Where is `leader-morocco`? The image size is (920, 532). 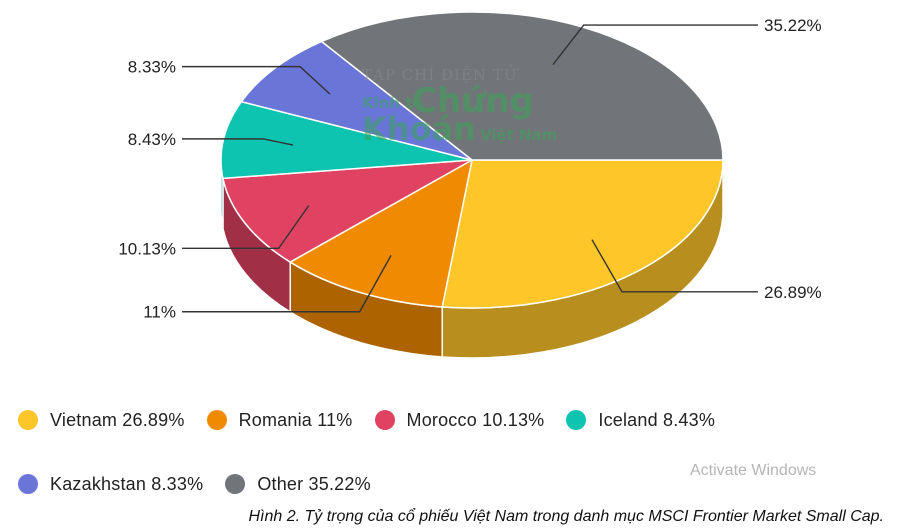 leader-morocco is located at coordinates (246, 227).